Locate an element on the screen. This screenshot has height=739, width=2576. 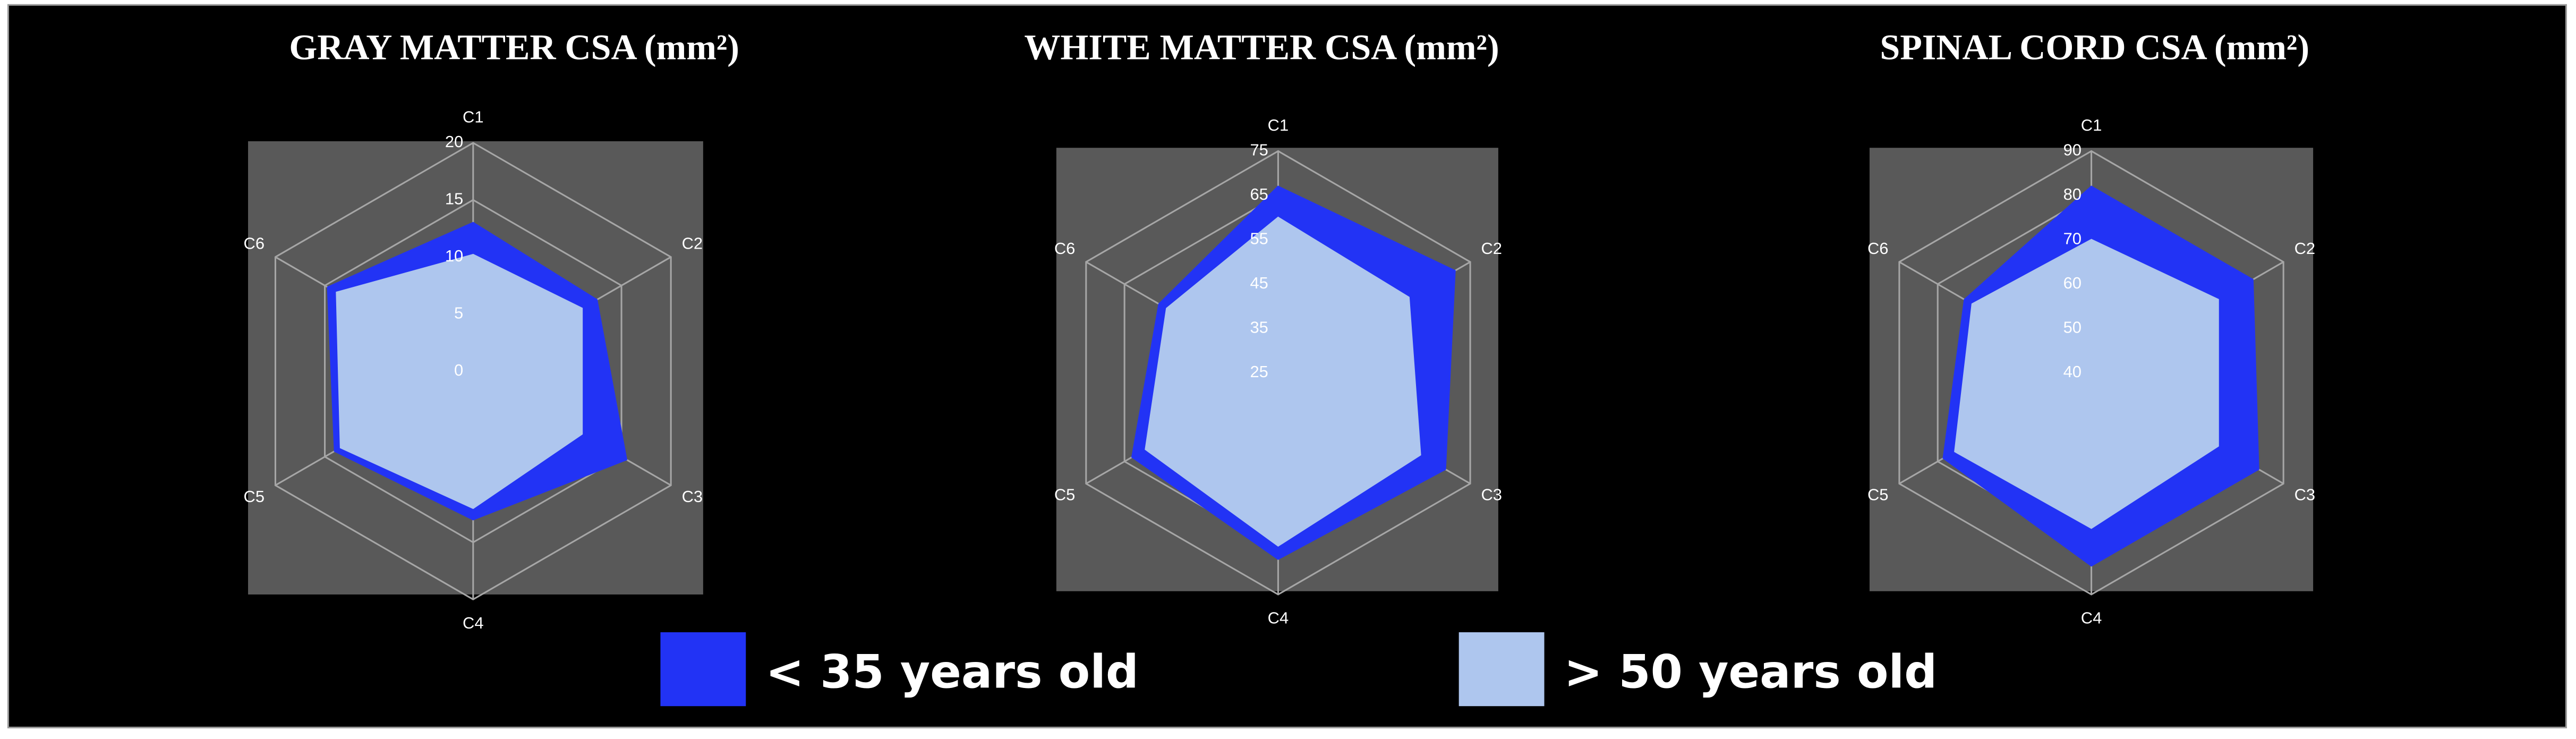
y-tick-label: 0 is located at coordinates (459, 370).